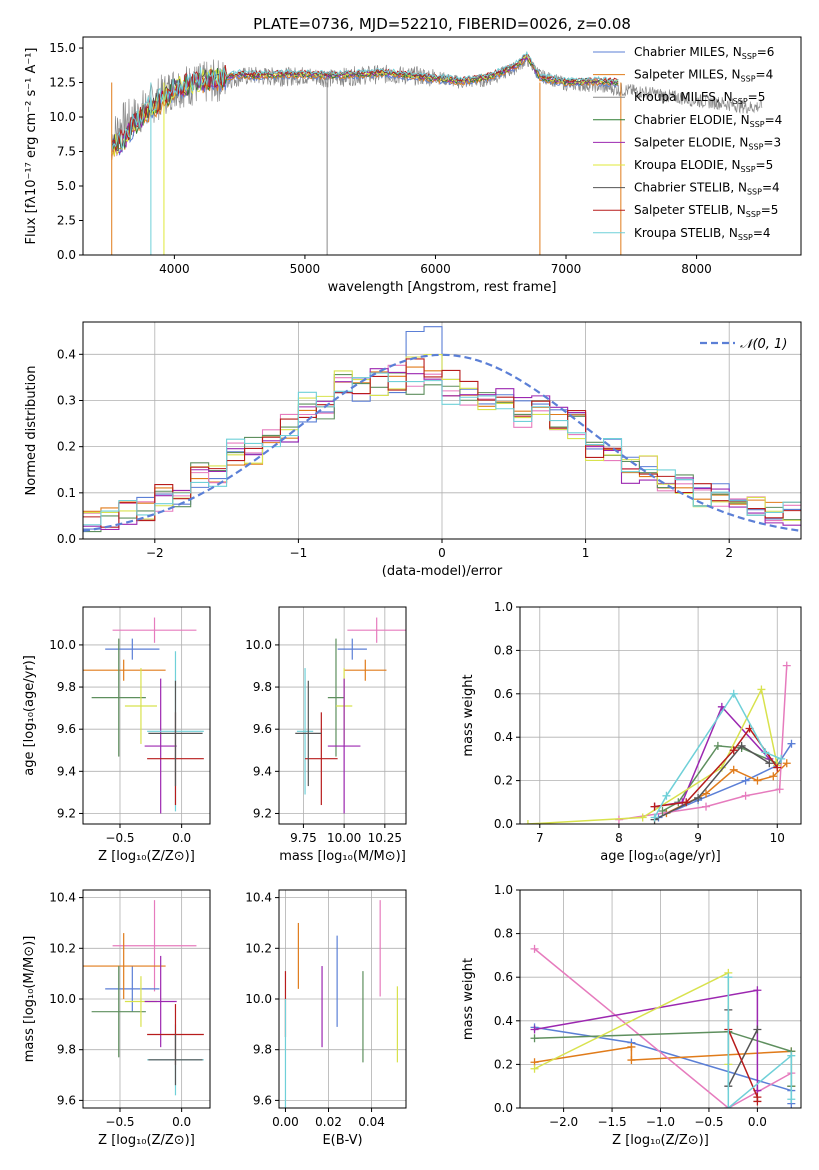  I want to click on x-tick-label: 1, so click(586, 553).